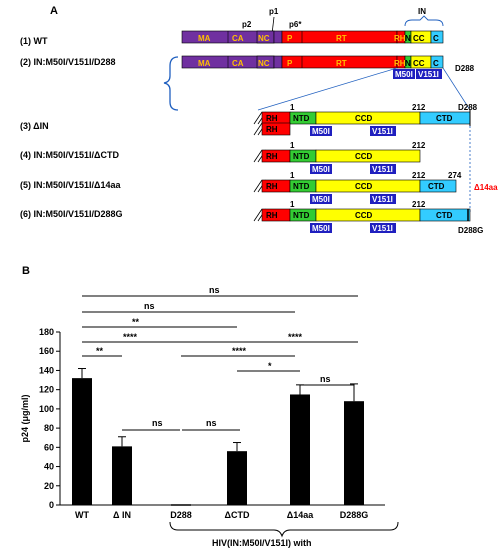  What do you see at coordinates (400, 63) in the screenshot?
I see `seg-rh-2: RH` at bounding box center [400, 63].